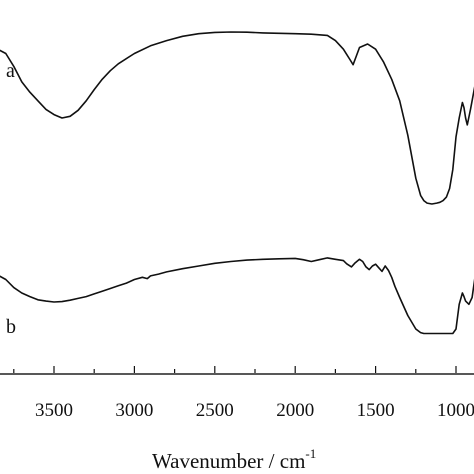 The width and height of the screenshot is (474, 474). I want to click on x-tick-label-1000: 1000, so click(455, 410).